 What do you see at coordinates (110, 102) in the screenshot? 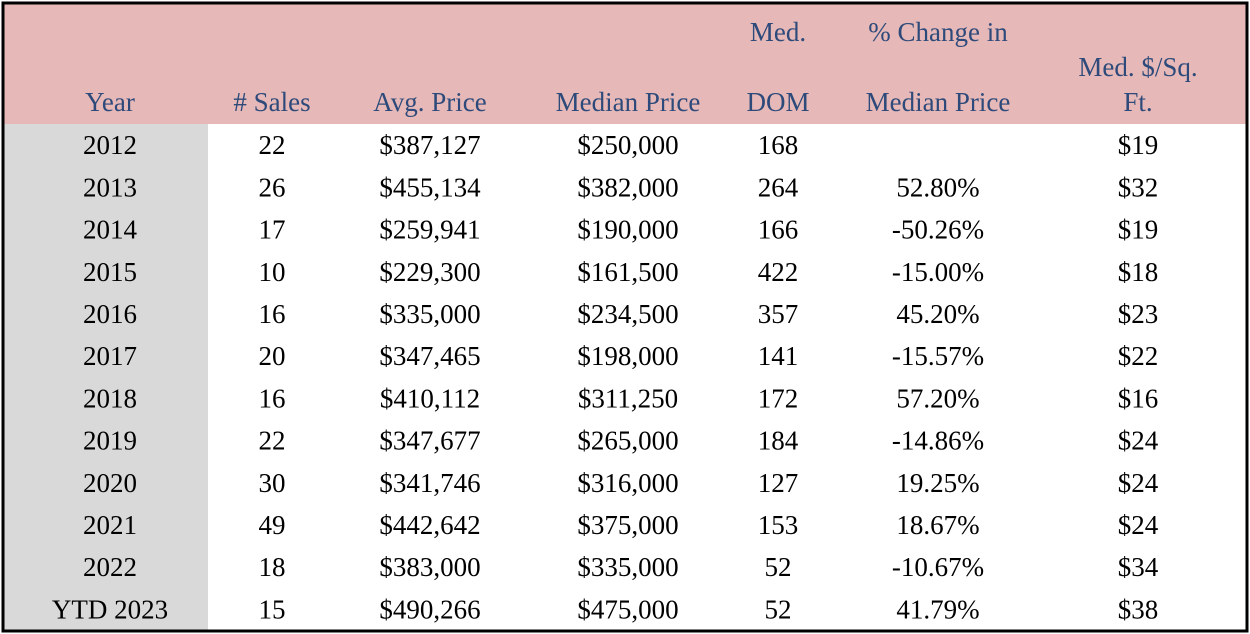
I see `header-cell: Year` at bounding box center [110, 102].